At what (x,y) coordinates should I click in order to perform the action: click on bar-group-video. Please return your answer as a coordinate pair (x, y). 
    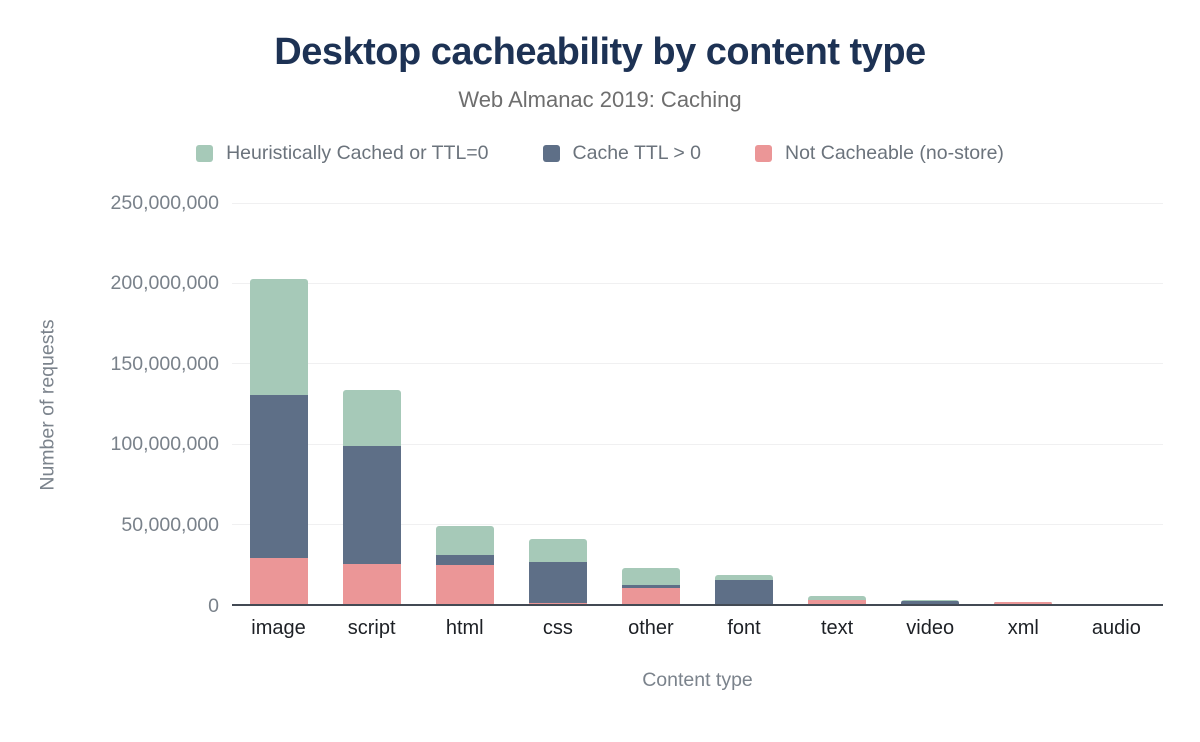
    Looking at the image, I should click on (930, 403).